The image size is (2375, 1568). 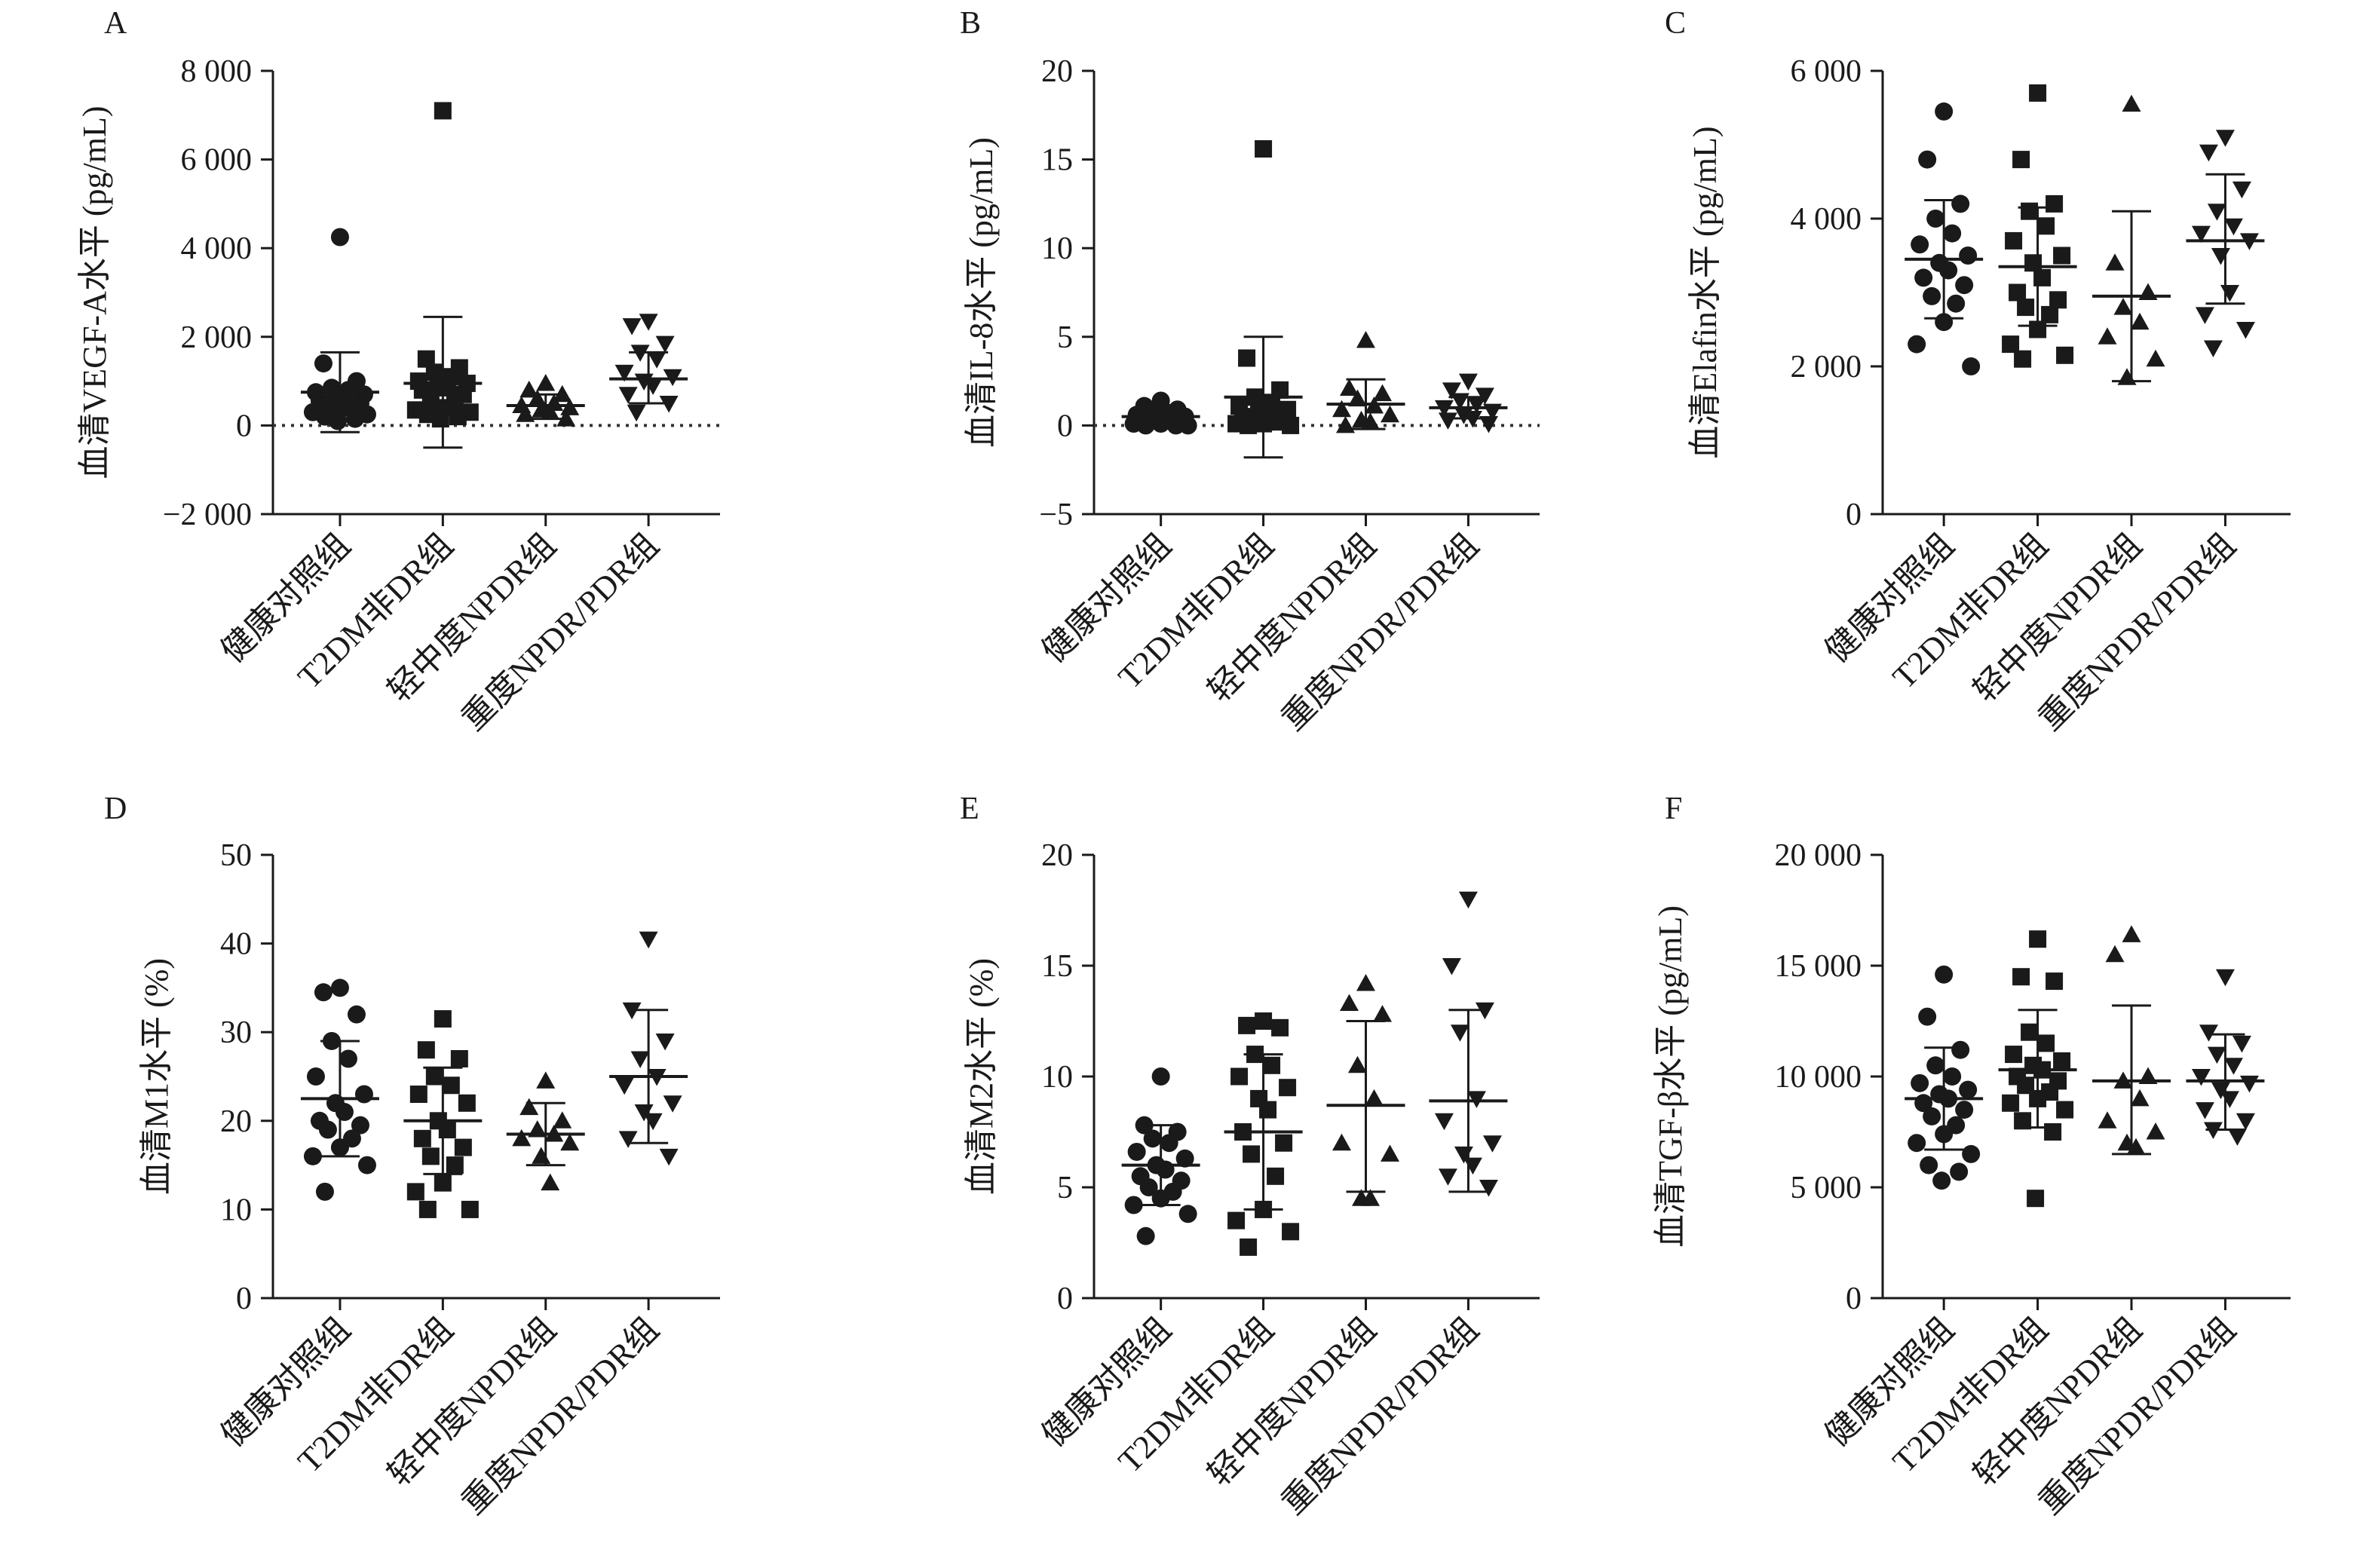 I want to click on y-tick-label: 15, so click(x=1057, y=966).